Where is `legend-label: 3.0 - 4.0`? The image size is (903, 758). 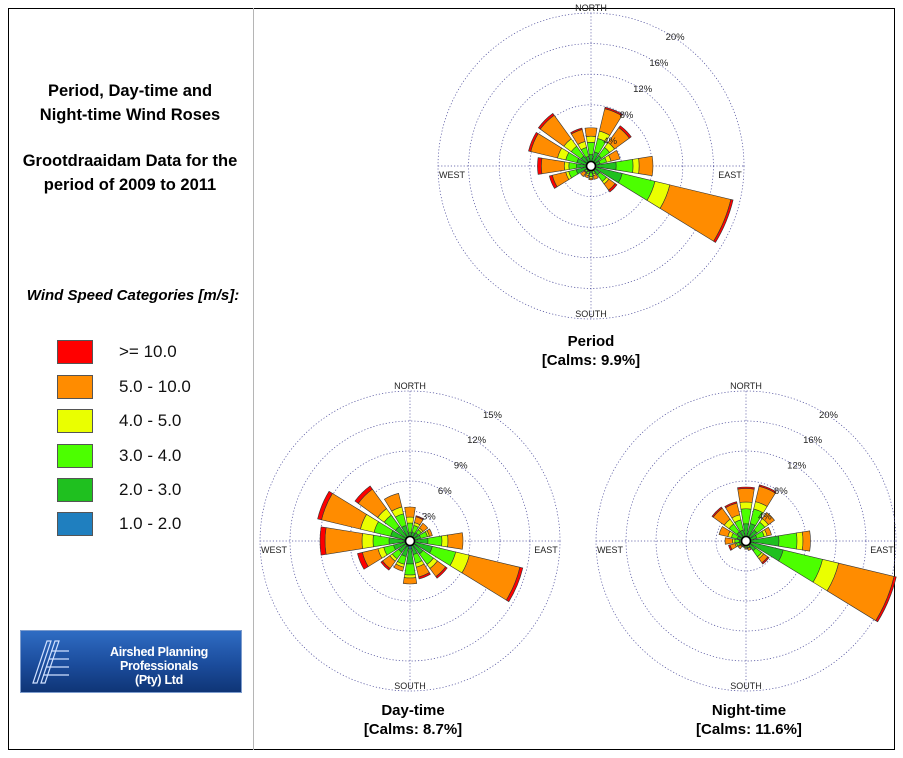
legend-label: 3.0 - 4.0 is located at coordinates (150, 455).